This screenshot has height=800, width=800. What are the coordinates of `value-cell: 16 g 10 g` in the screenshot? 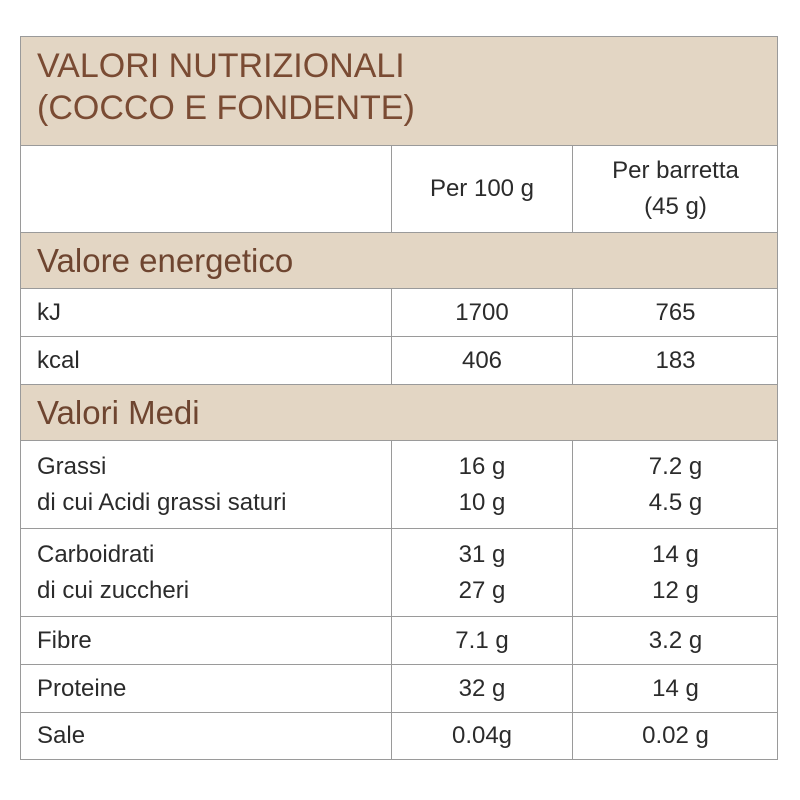 It's located at (481, 484).